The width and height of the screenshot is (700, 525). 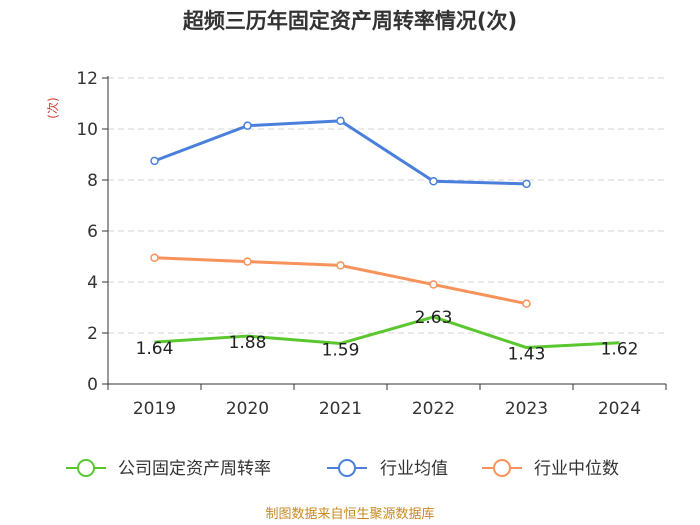 What do you see at coordinates (527, 355) in the screenshot?
I see `data-label: 1.43` at bounding box center [527, 355].